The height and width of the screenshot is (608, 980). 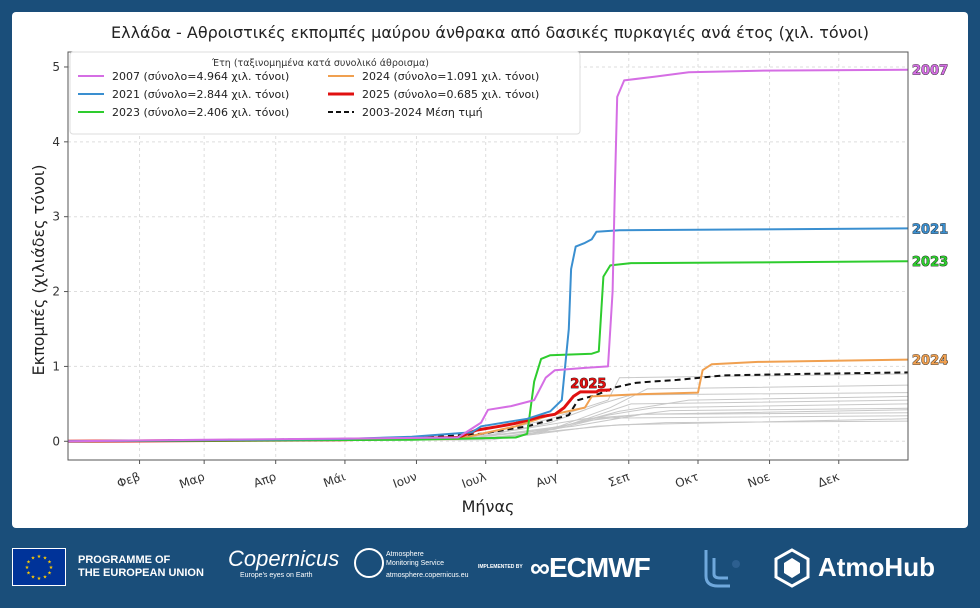 I want to click on ecmwf-swirl-icon: ∞, so click(x=540, y=567).